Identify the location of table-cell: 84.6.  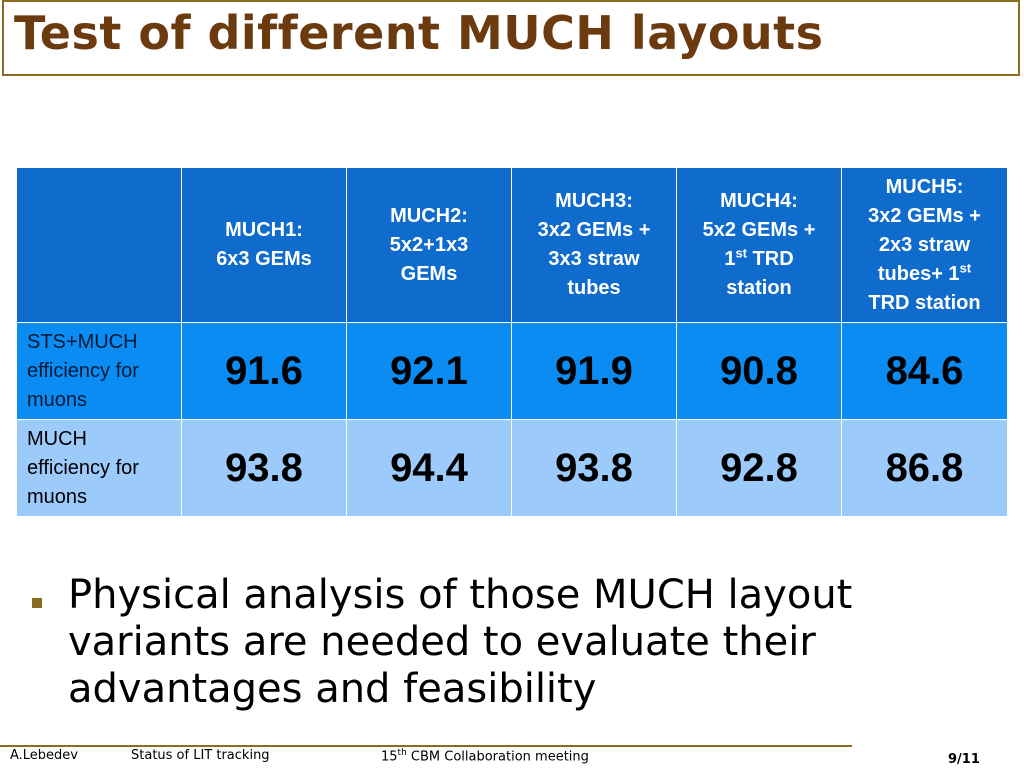
(924, 371).